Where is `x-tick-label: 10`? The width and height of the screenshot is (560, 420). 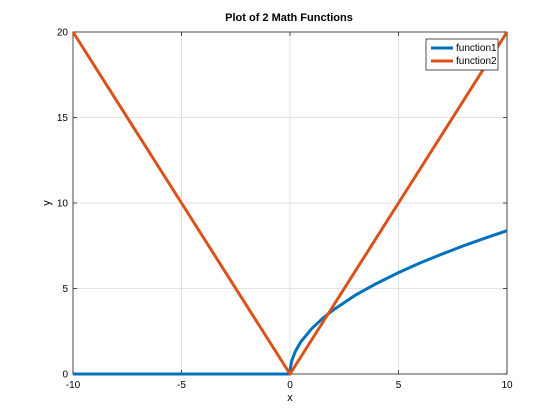 x-tick-label: 10 is located at coordinates (507, 385).